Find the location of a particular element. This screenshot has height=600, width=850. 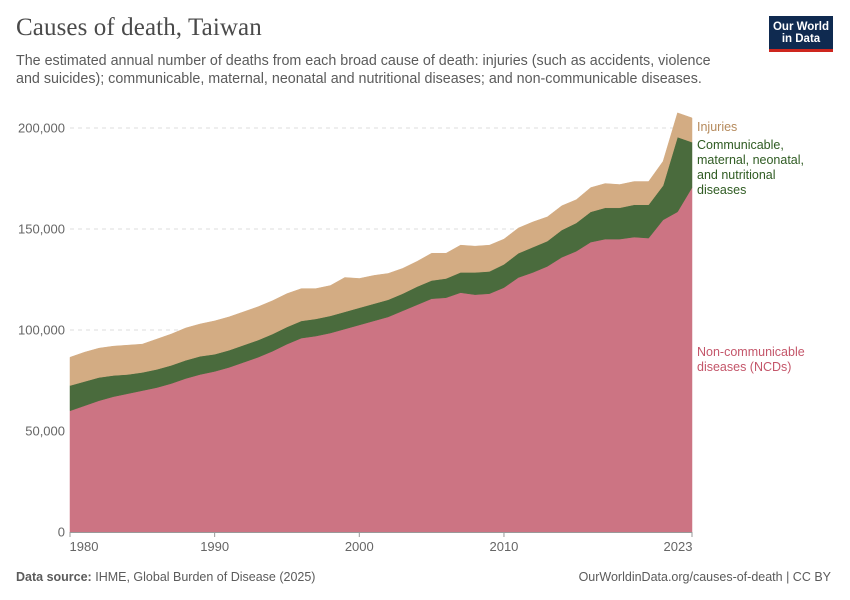

data-source-text: IHME, Global Burden of Disease (2025) is located at coordinates (205, 577).